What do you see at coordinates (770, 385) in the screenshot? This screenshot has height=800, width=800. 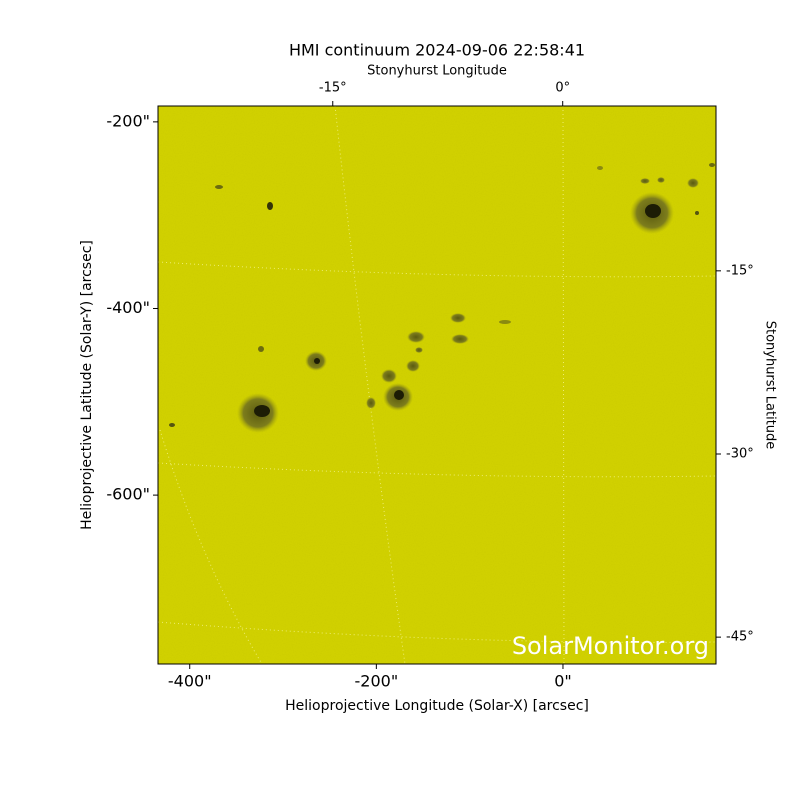 I see `right-axis-label: Stonyhurst Latitude` at bounding box center [770, 385].